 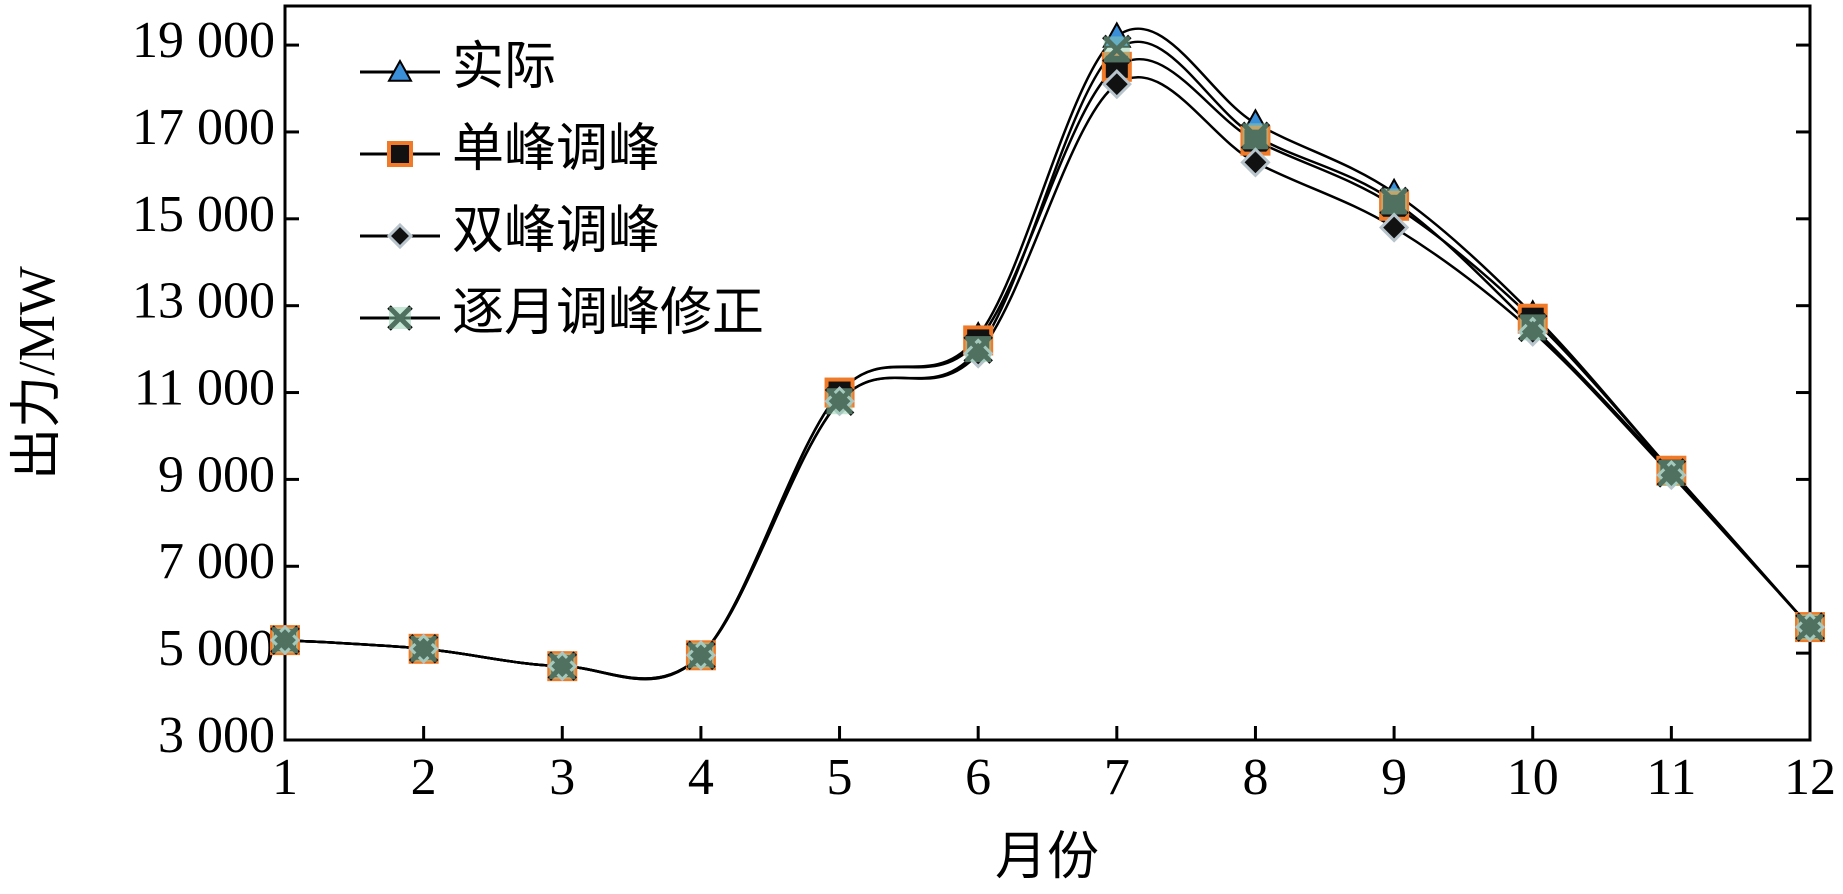 What do you see at coordinates (608, 313) in the screenshot?
I see `legend-label: 逐月调峰修正` at bounding box center [608, 313].